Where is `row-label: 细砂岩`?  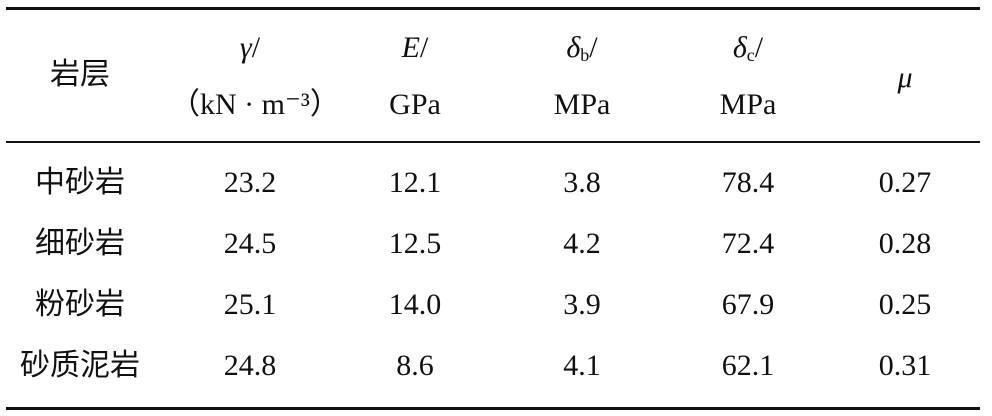 row-label: 细砂岩 is located at coordinates (80, 243).